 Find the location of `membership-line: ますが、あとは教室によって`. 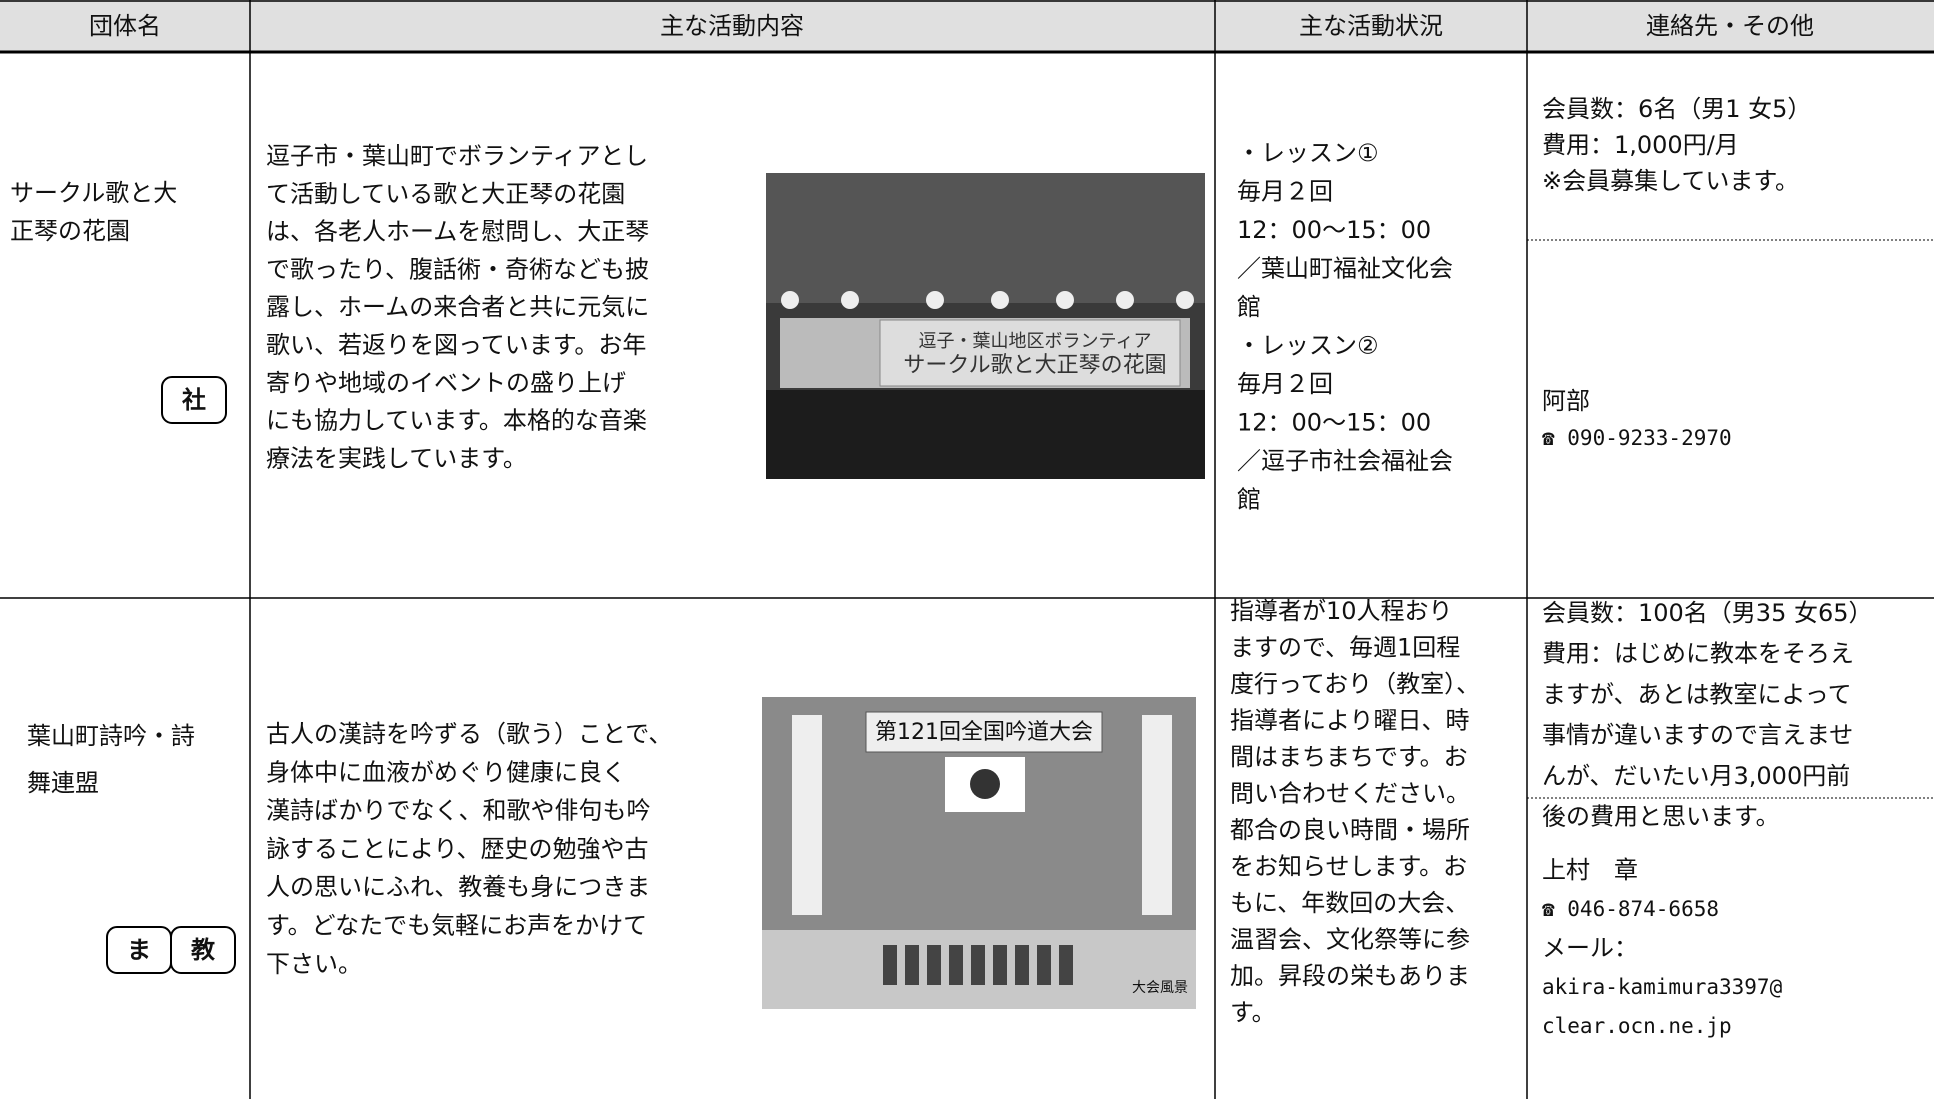

membership-line: ますが、あとは教室によって is located at coordinates (1697, 694).